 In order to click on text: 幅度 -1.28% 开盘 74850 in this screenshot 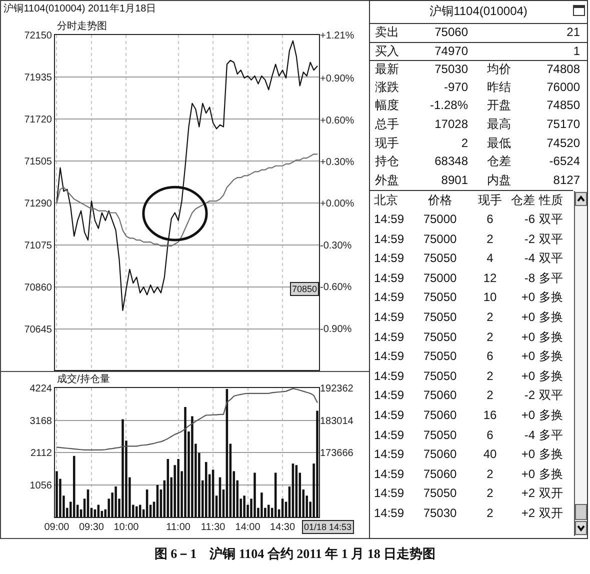, I will do `click(477, 105)`.